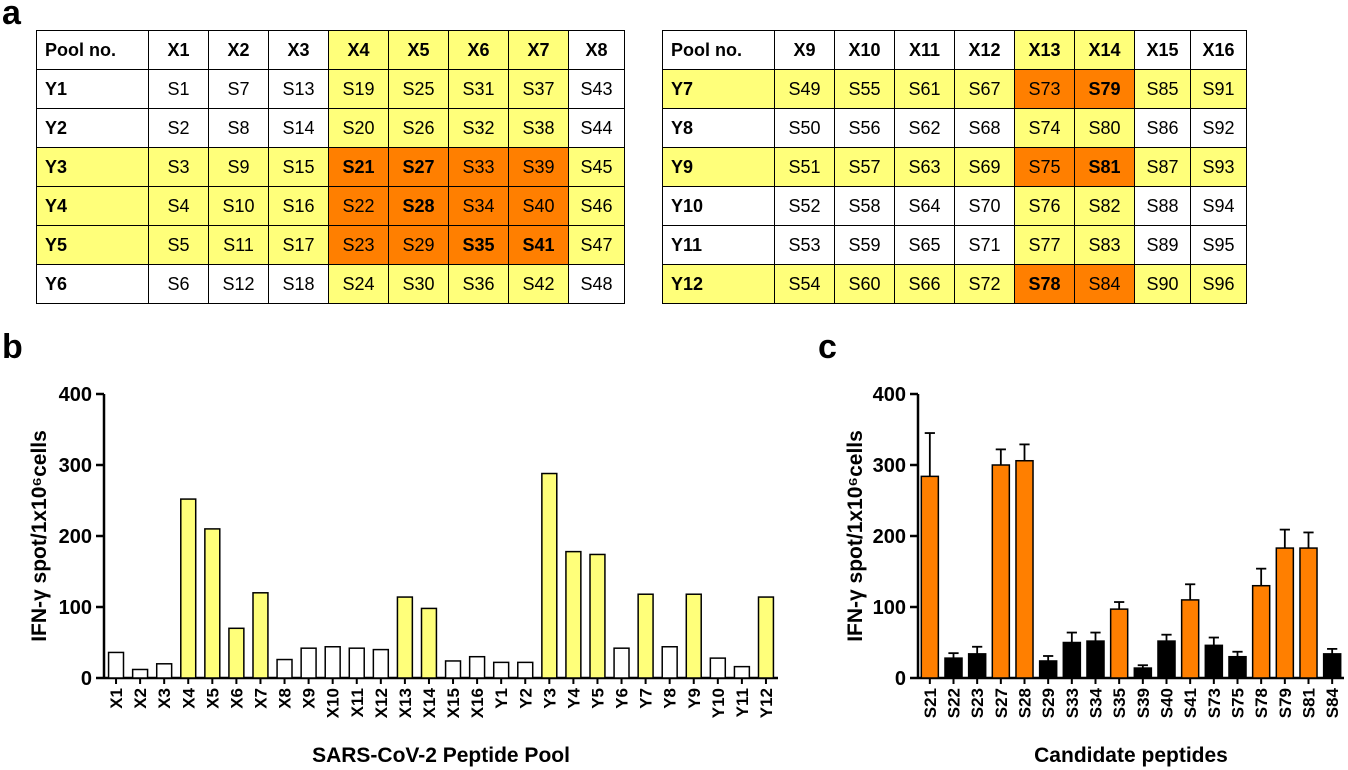 This screenshot has width=1348, height=770. Describe the element at coordinates (1285, 703) in the screenshot. I see `x-tick-label: S79` at that location.